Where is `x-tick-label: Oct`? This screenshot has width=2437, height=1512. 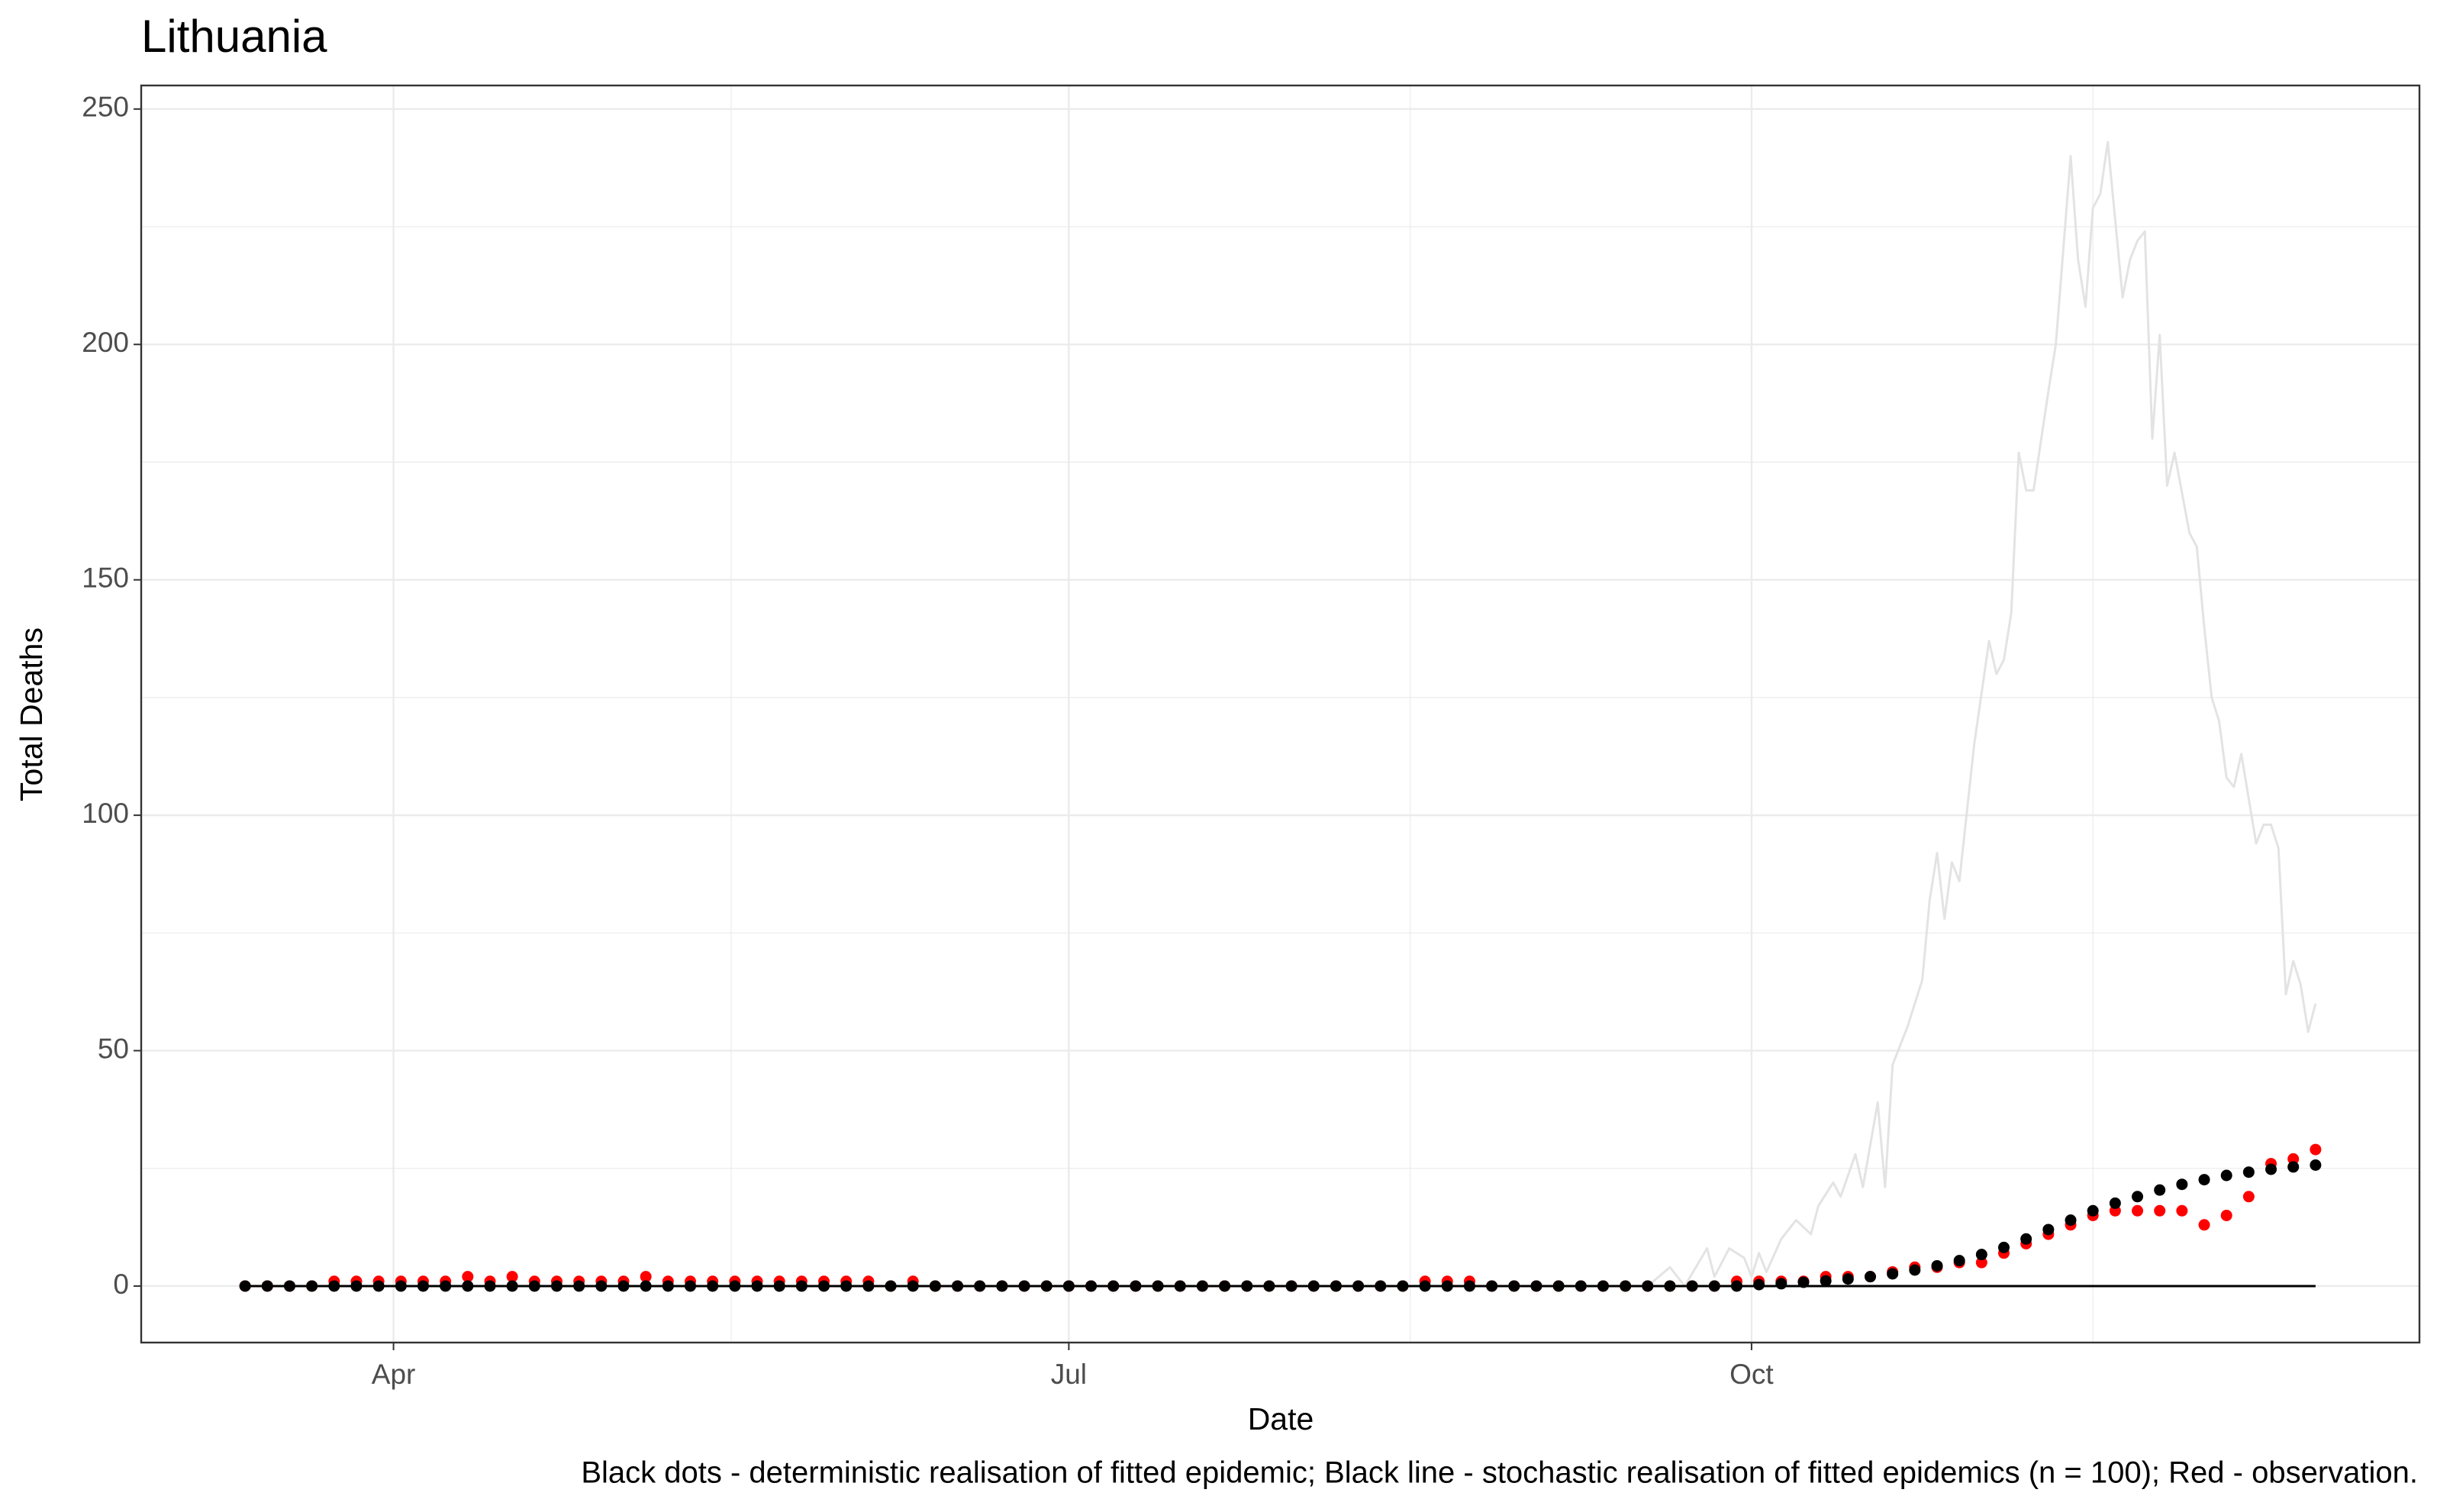 x-tick-label: Oct is located at coordinates (1751, 1374).